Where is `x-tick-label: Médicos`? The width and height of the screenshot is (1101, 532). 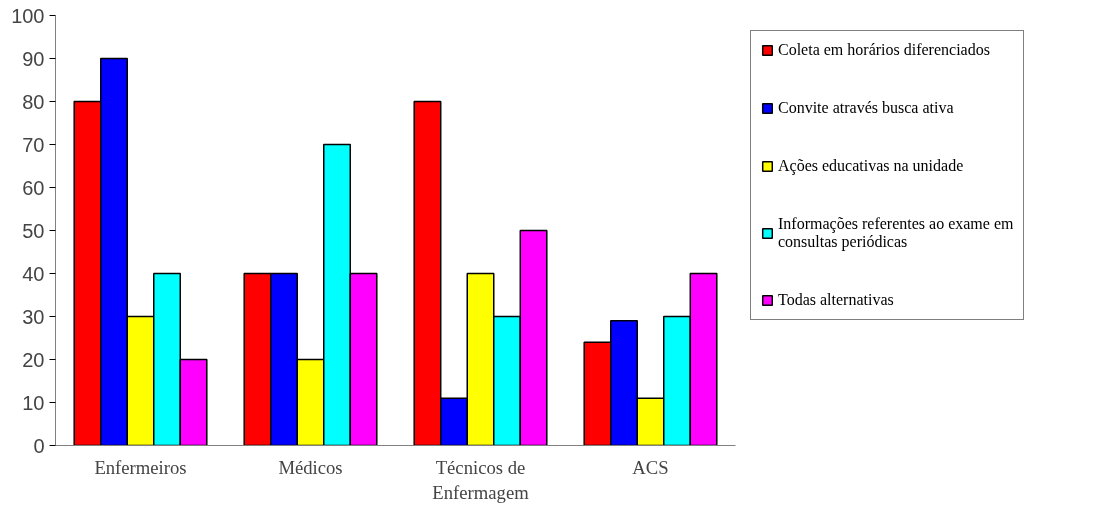
x-tick-label: Médicos is located at coordinates (310, 467).